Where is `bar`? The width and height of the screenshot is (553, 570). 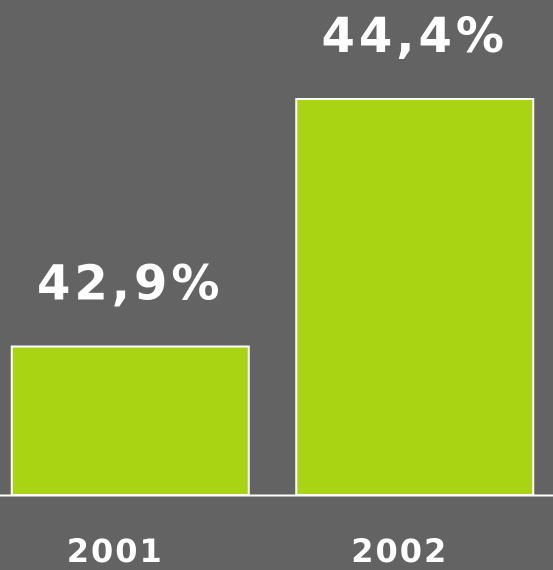 bar is located at coordinates (130, 420).